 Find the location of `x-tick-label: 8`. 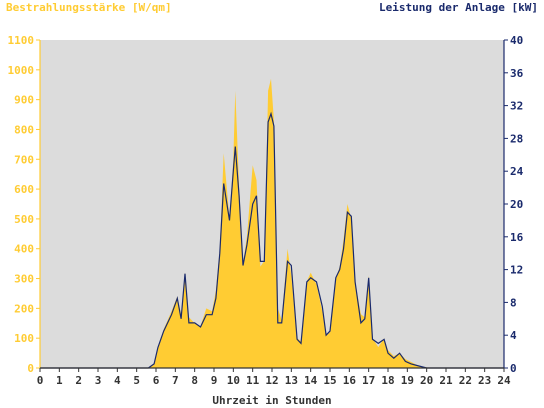

x-tick-label: 8 is located at coordinates (194, 380).